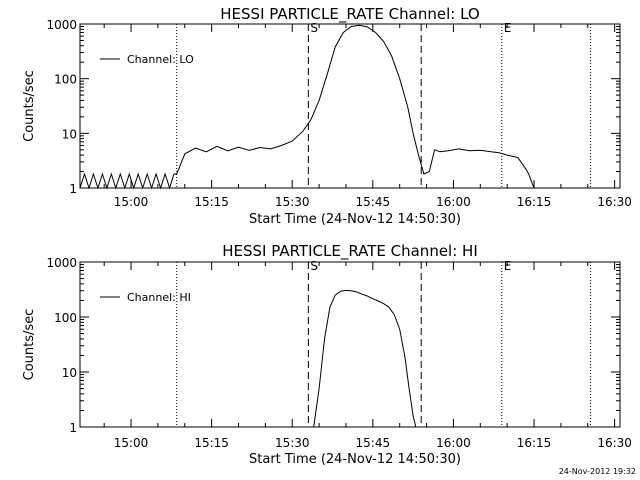  I want to click on series-line, so click(365, 358).